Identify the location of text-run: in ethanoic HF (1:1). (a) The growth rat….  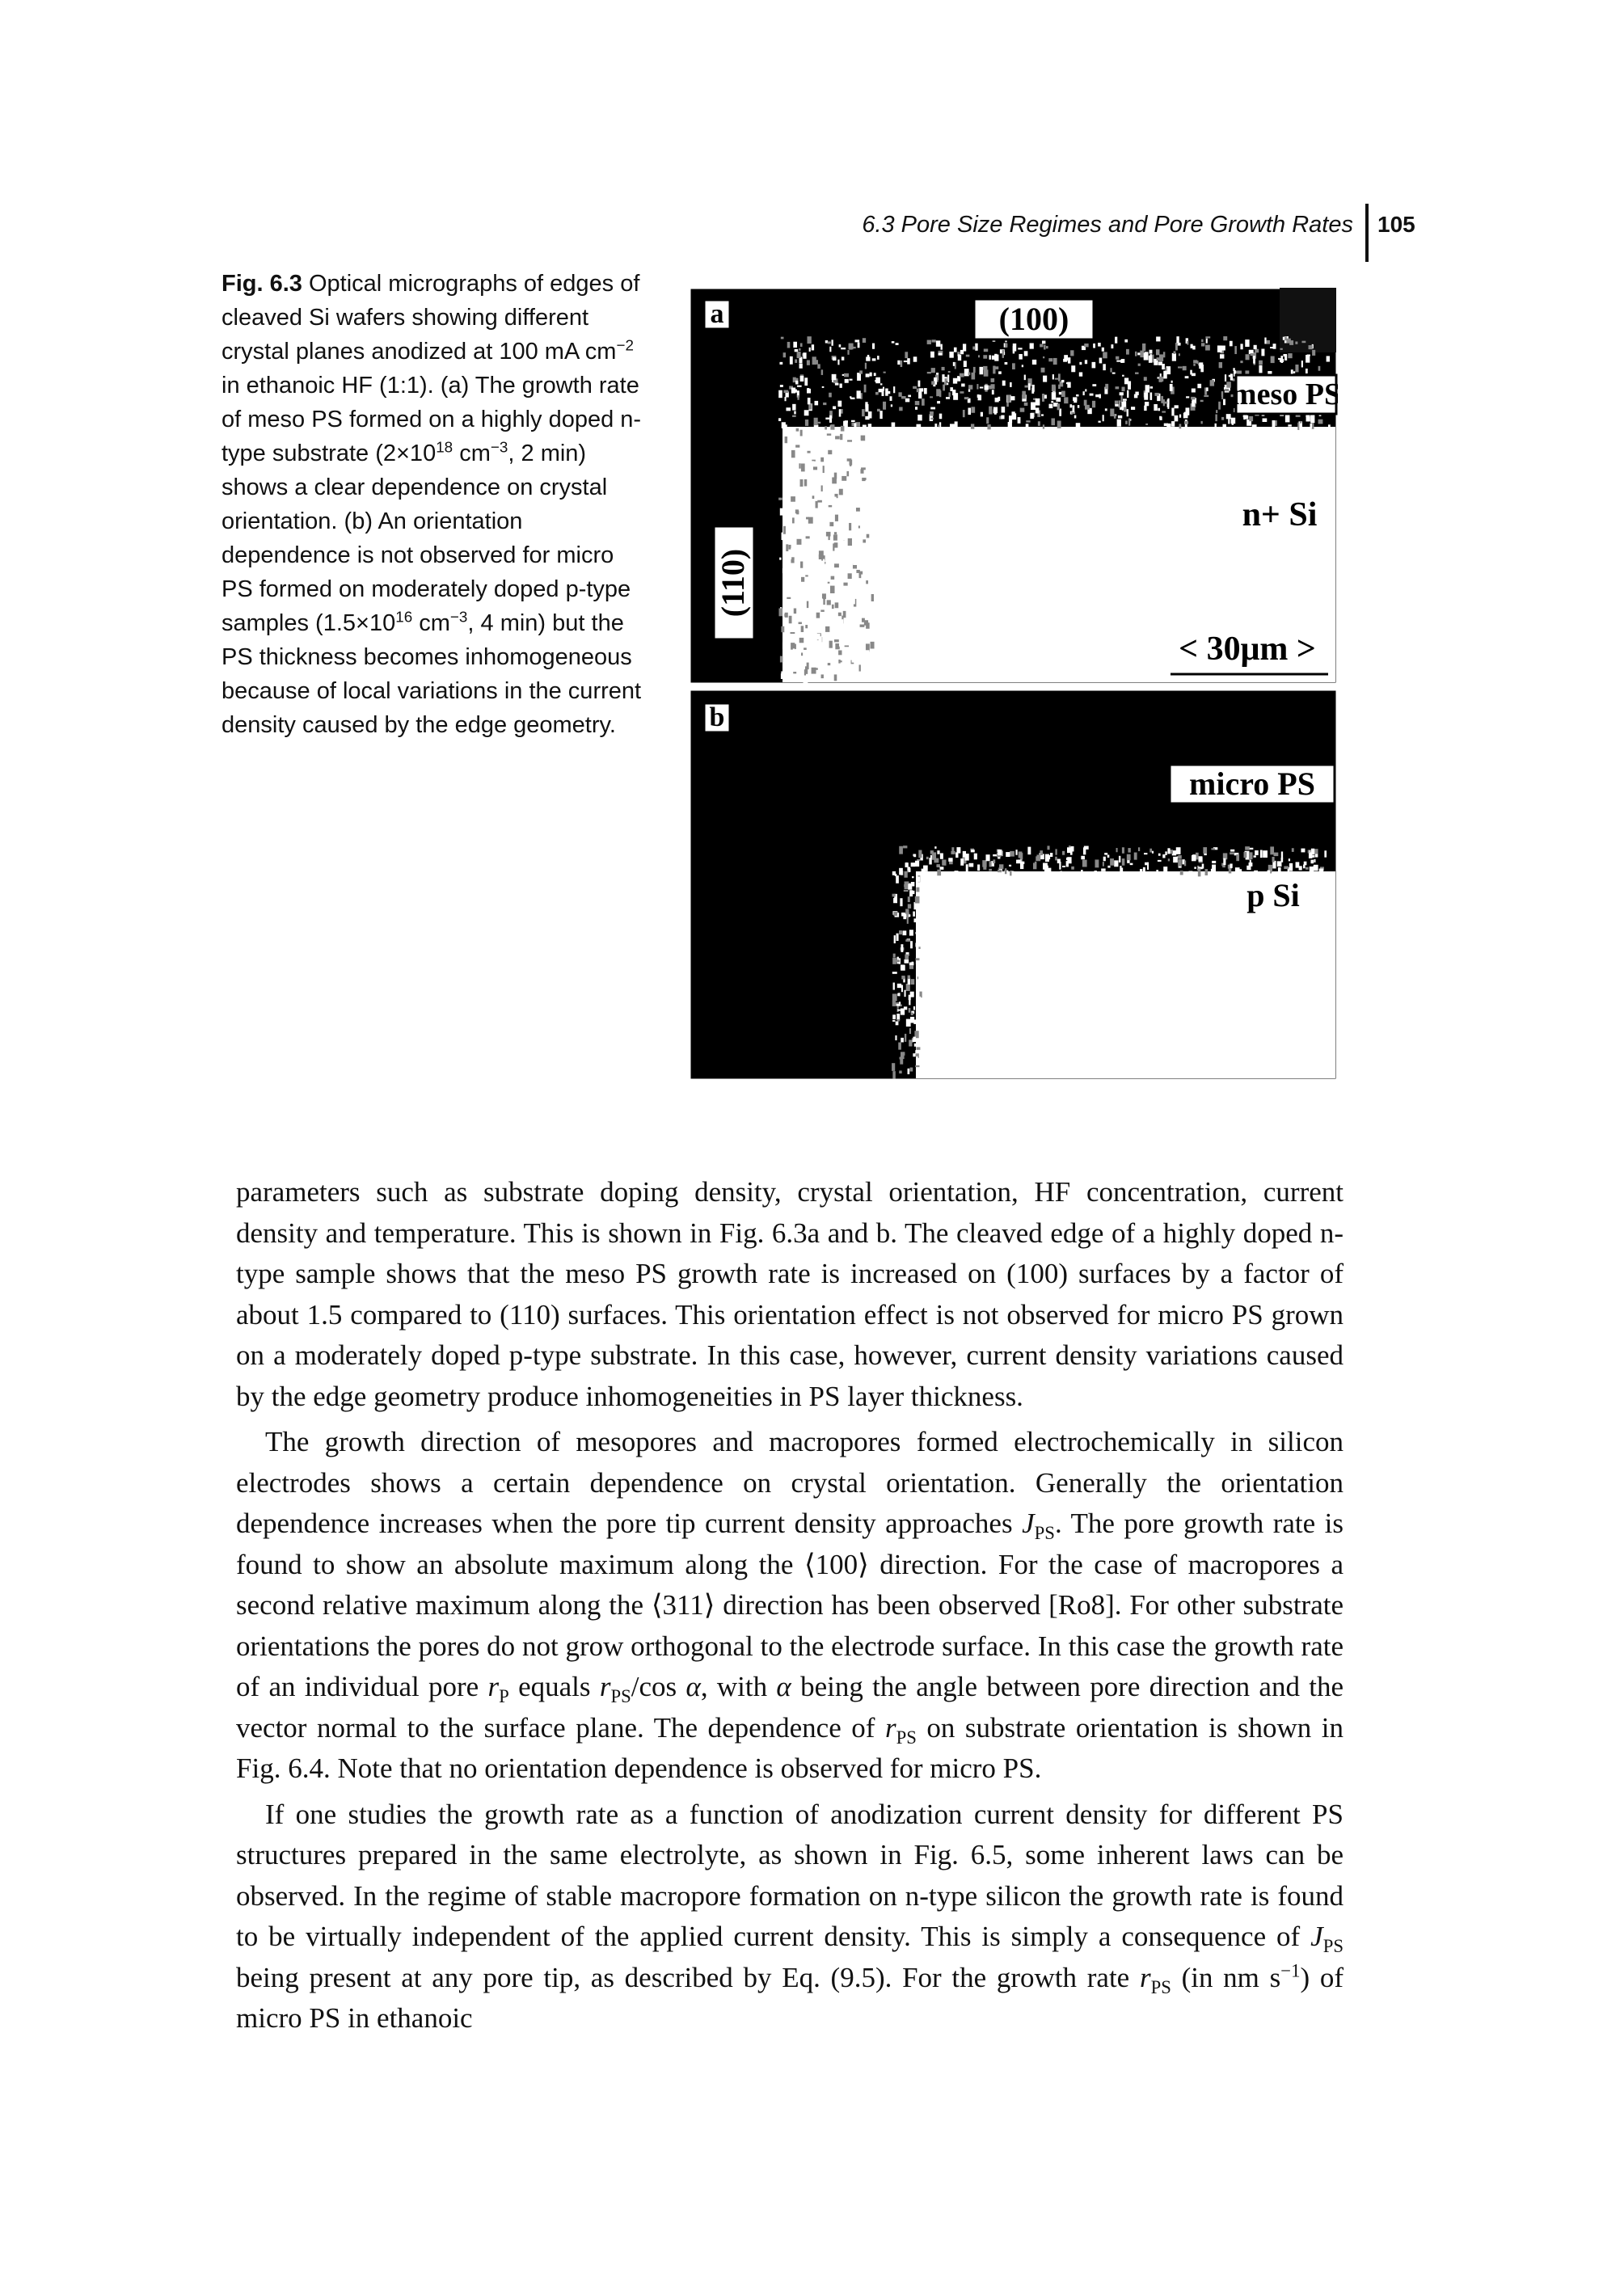
(431, 419).